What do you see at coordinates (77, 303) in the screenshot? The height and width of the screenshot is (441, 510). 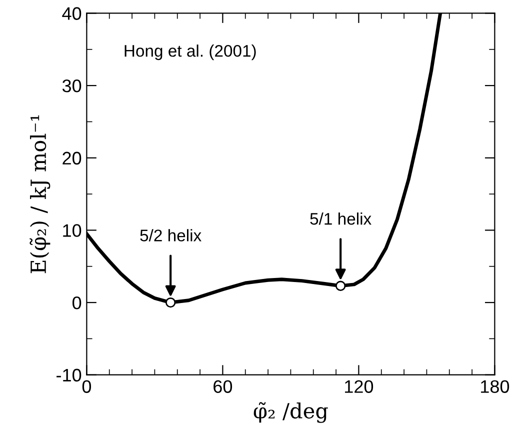 I see `y-tick-label: 0` at bounding box center [77, 303].